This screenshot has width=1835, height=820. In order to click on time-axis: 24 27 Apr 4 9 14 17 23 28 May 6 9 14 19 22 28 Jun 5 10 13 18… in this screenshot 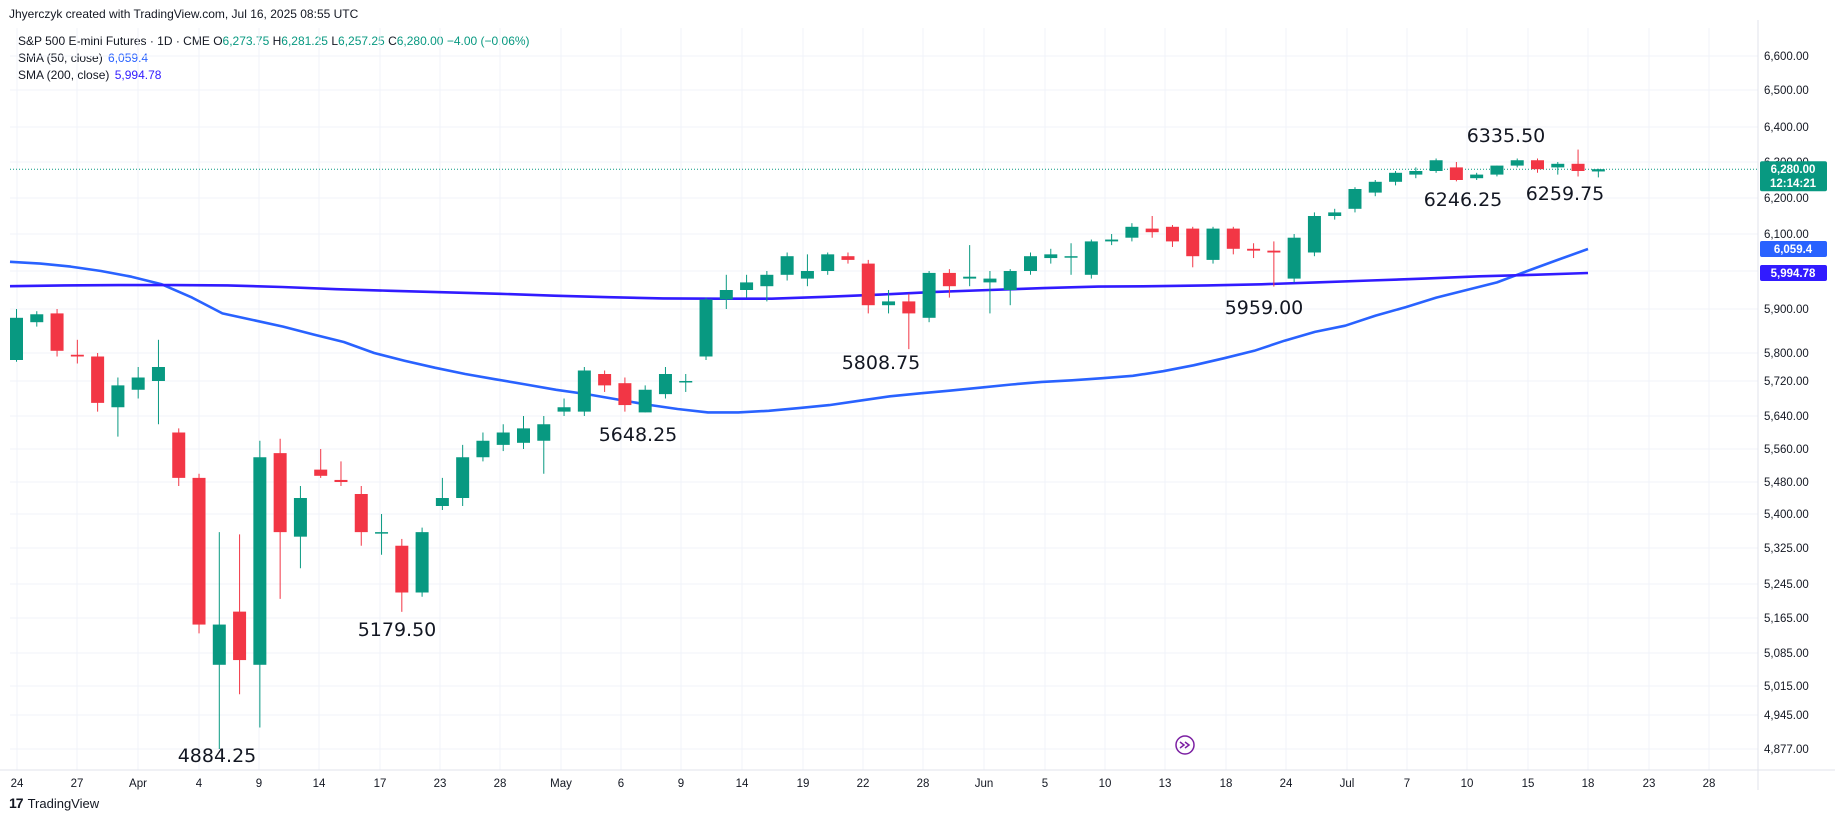, I will do `click(863, 784)`.